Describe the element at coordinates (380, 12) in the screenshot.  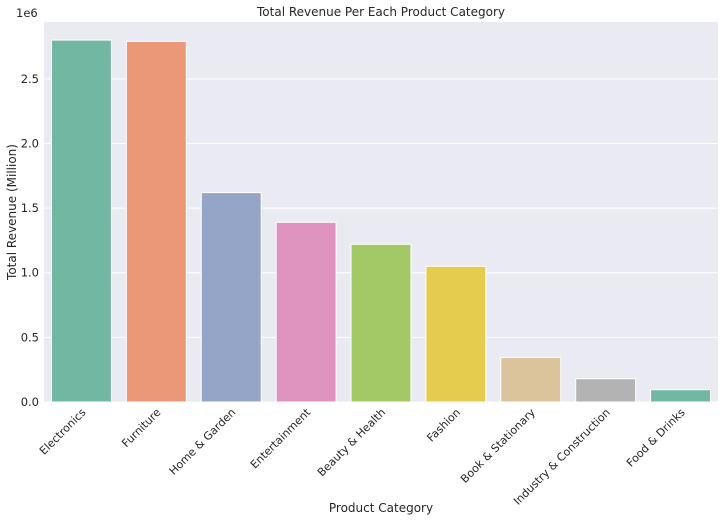
I see `chart-title: Total Revenue Per Each Product Category` at that location.